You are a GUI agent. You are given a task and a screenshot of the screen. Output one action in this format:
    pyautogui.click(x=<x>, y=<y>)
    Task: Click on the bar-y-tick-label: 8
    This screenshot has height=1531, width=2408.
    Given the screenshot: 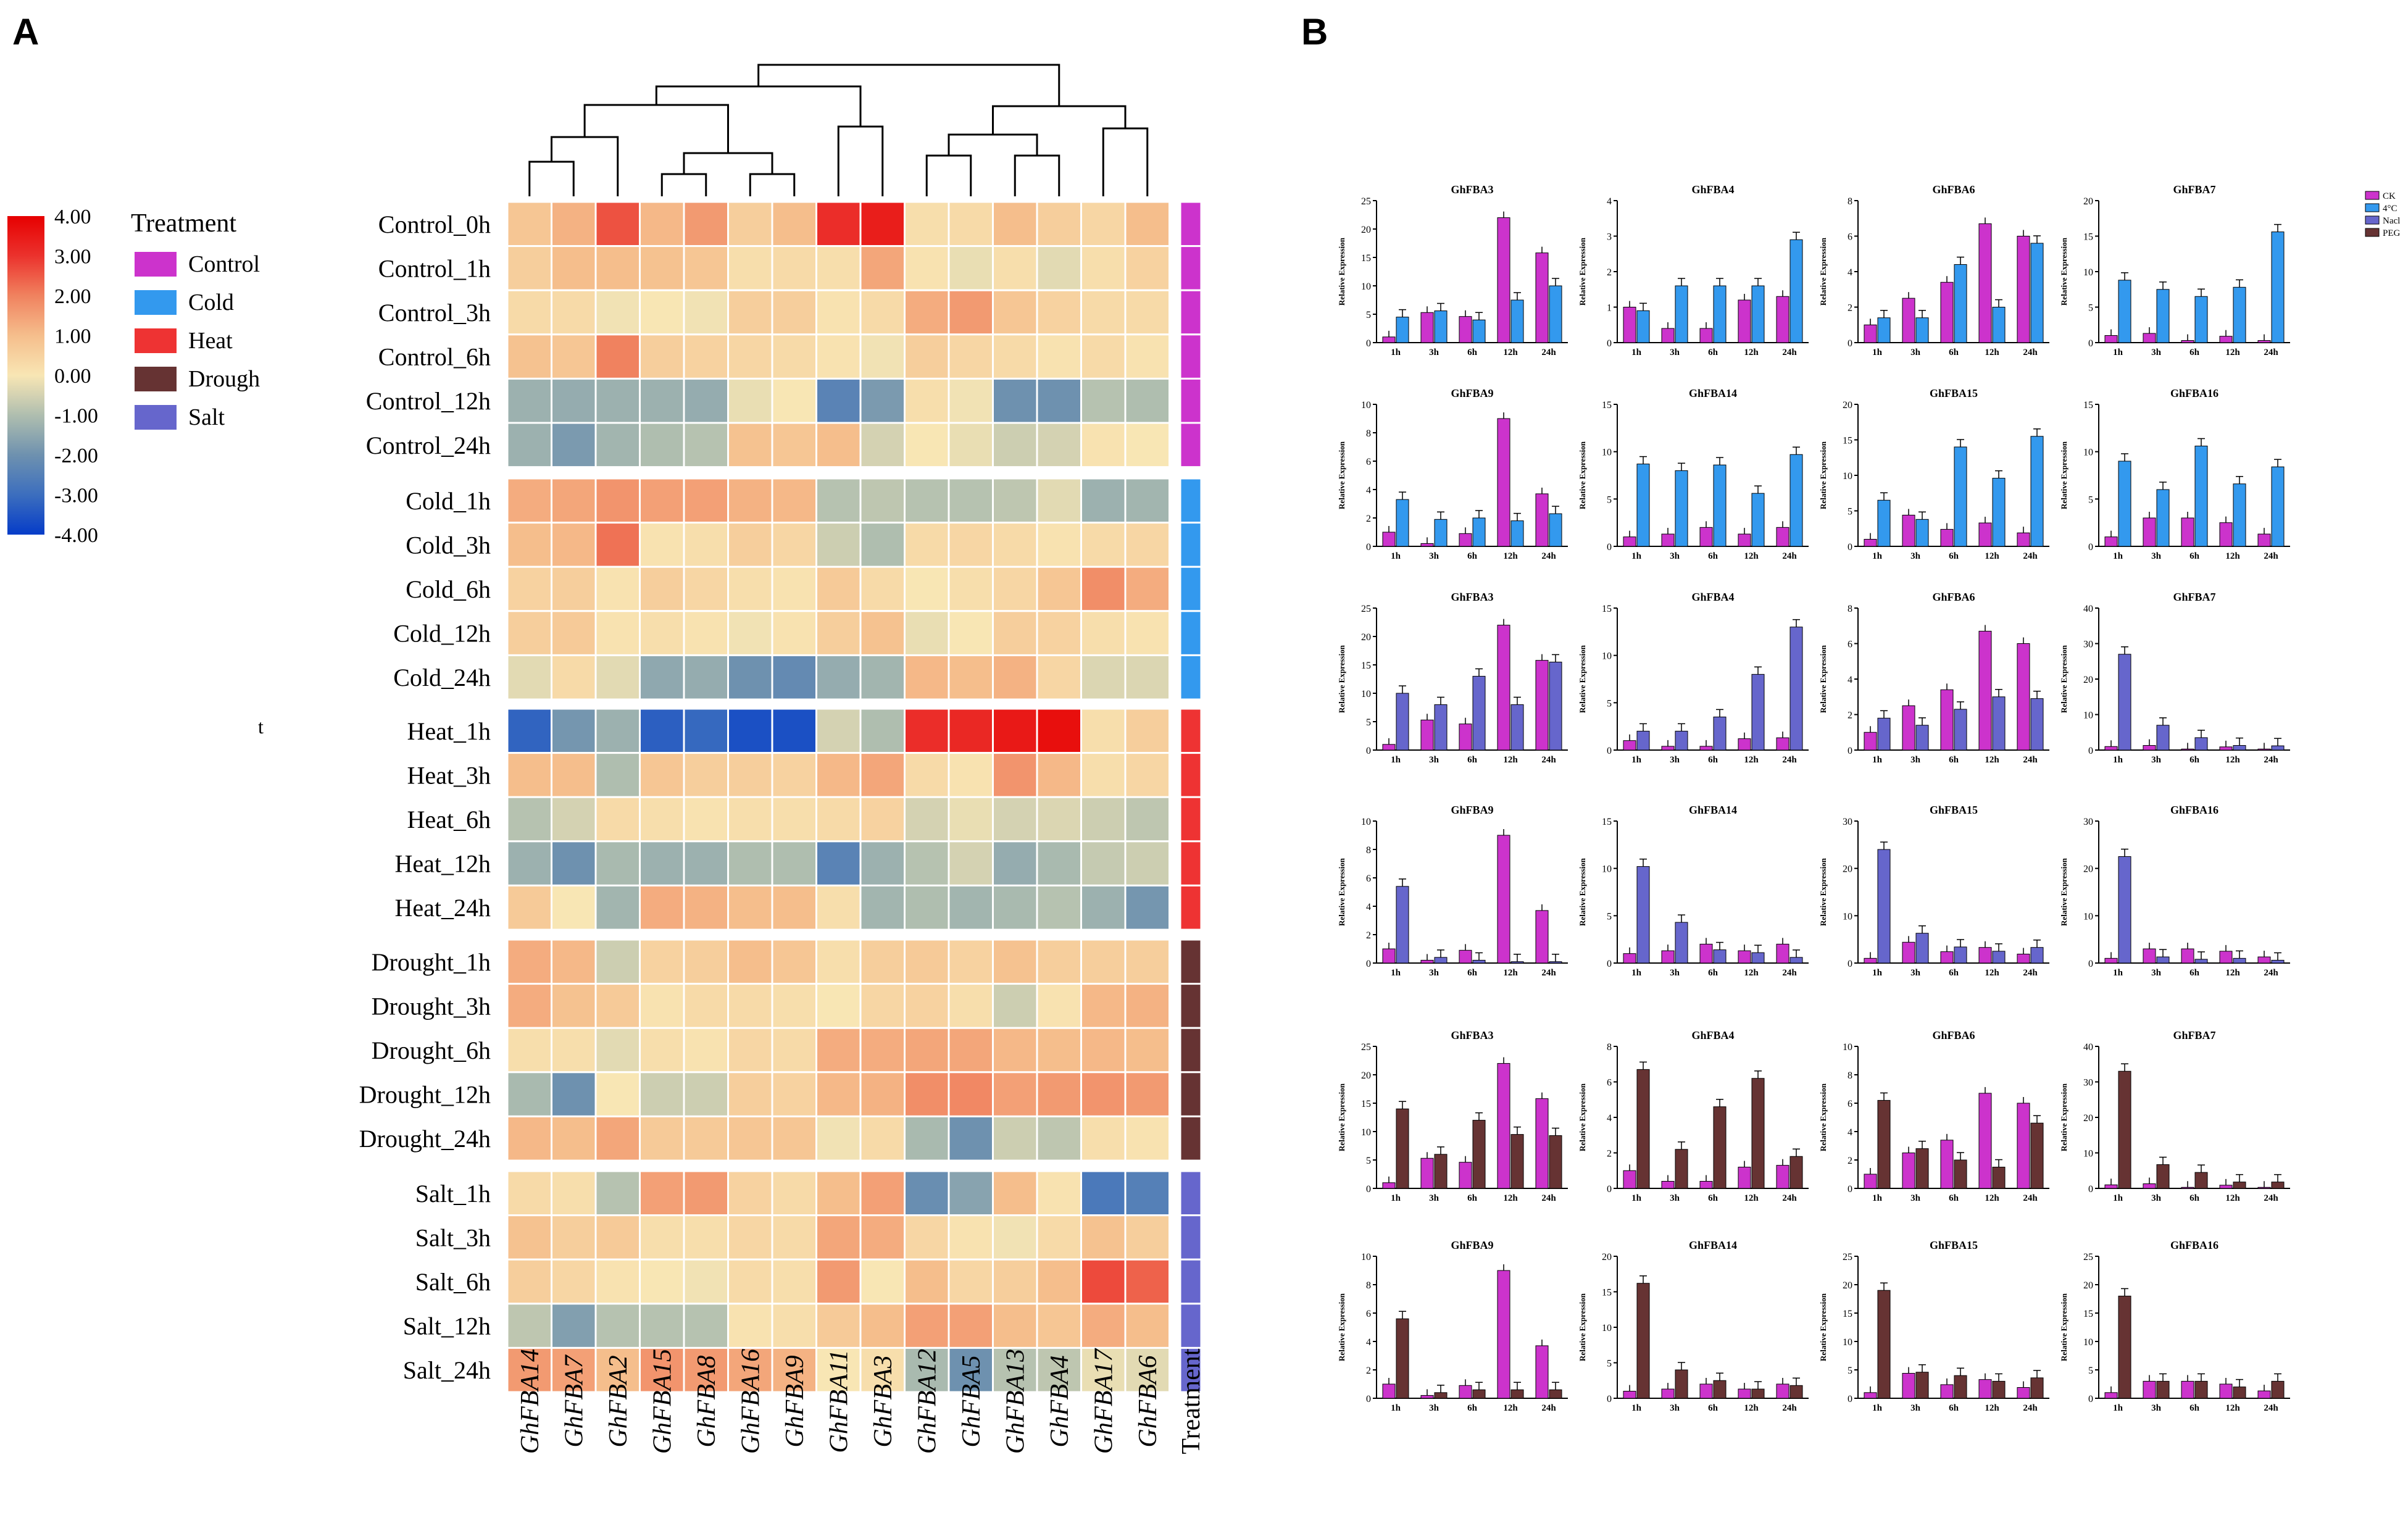 What is the action you would take?
    pyautogui.click(x=1369, y=1285)
    